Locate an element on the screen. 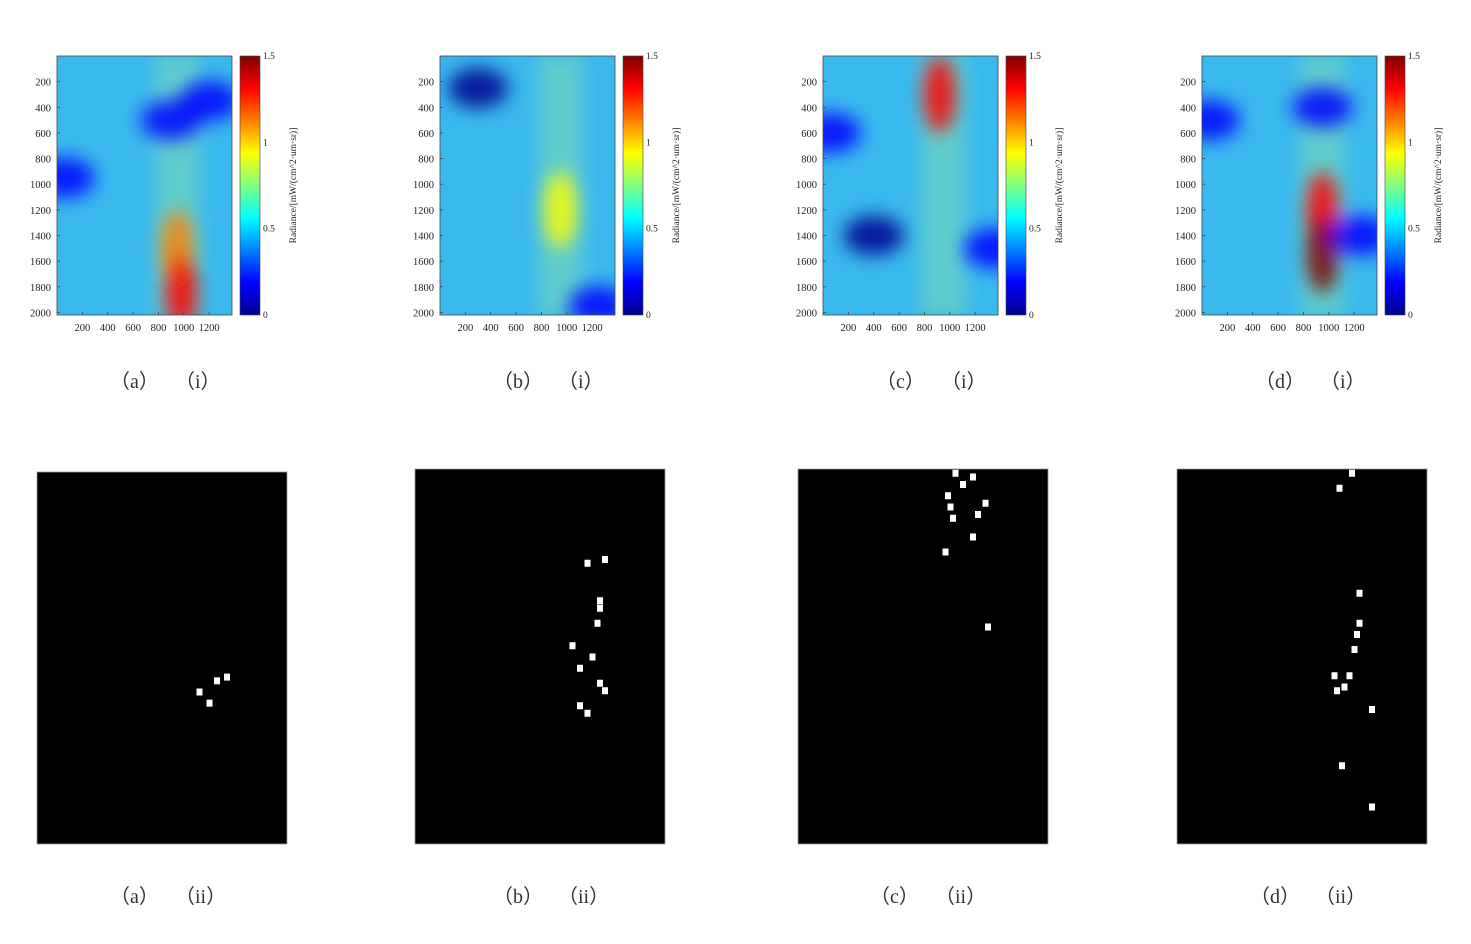 Image resolution: width=1471 pixels, height=944 pixels. y-tick-label: 1200 is located at coordinates (806, 211).